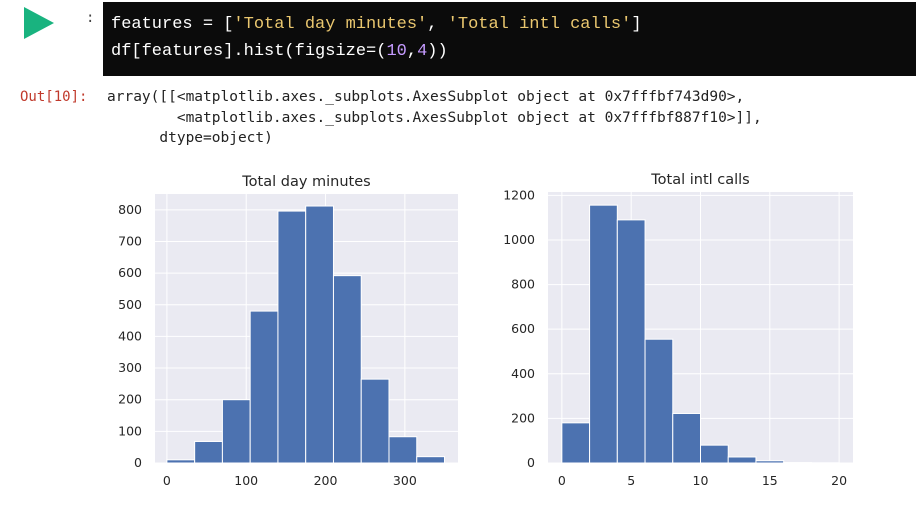 The image size is (916, 509). I want to click on chart-title: Total intl calls, so click(699, 180).